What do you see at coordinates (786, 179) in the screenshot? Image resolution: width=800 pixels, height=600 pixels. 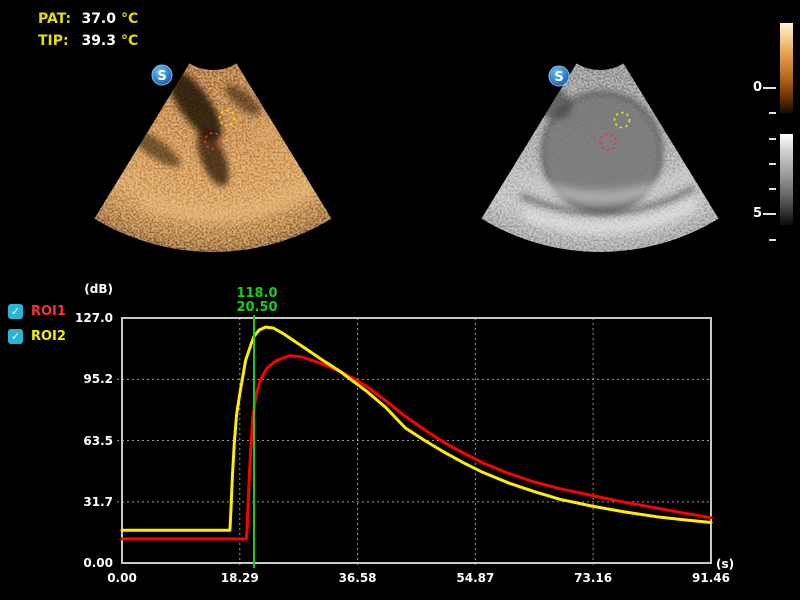 I see `colorbar-grayscale` at bounding box center [786, 179].